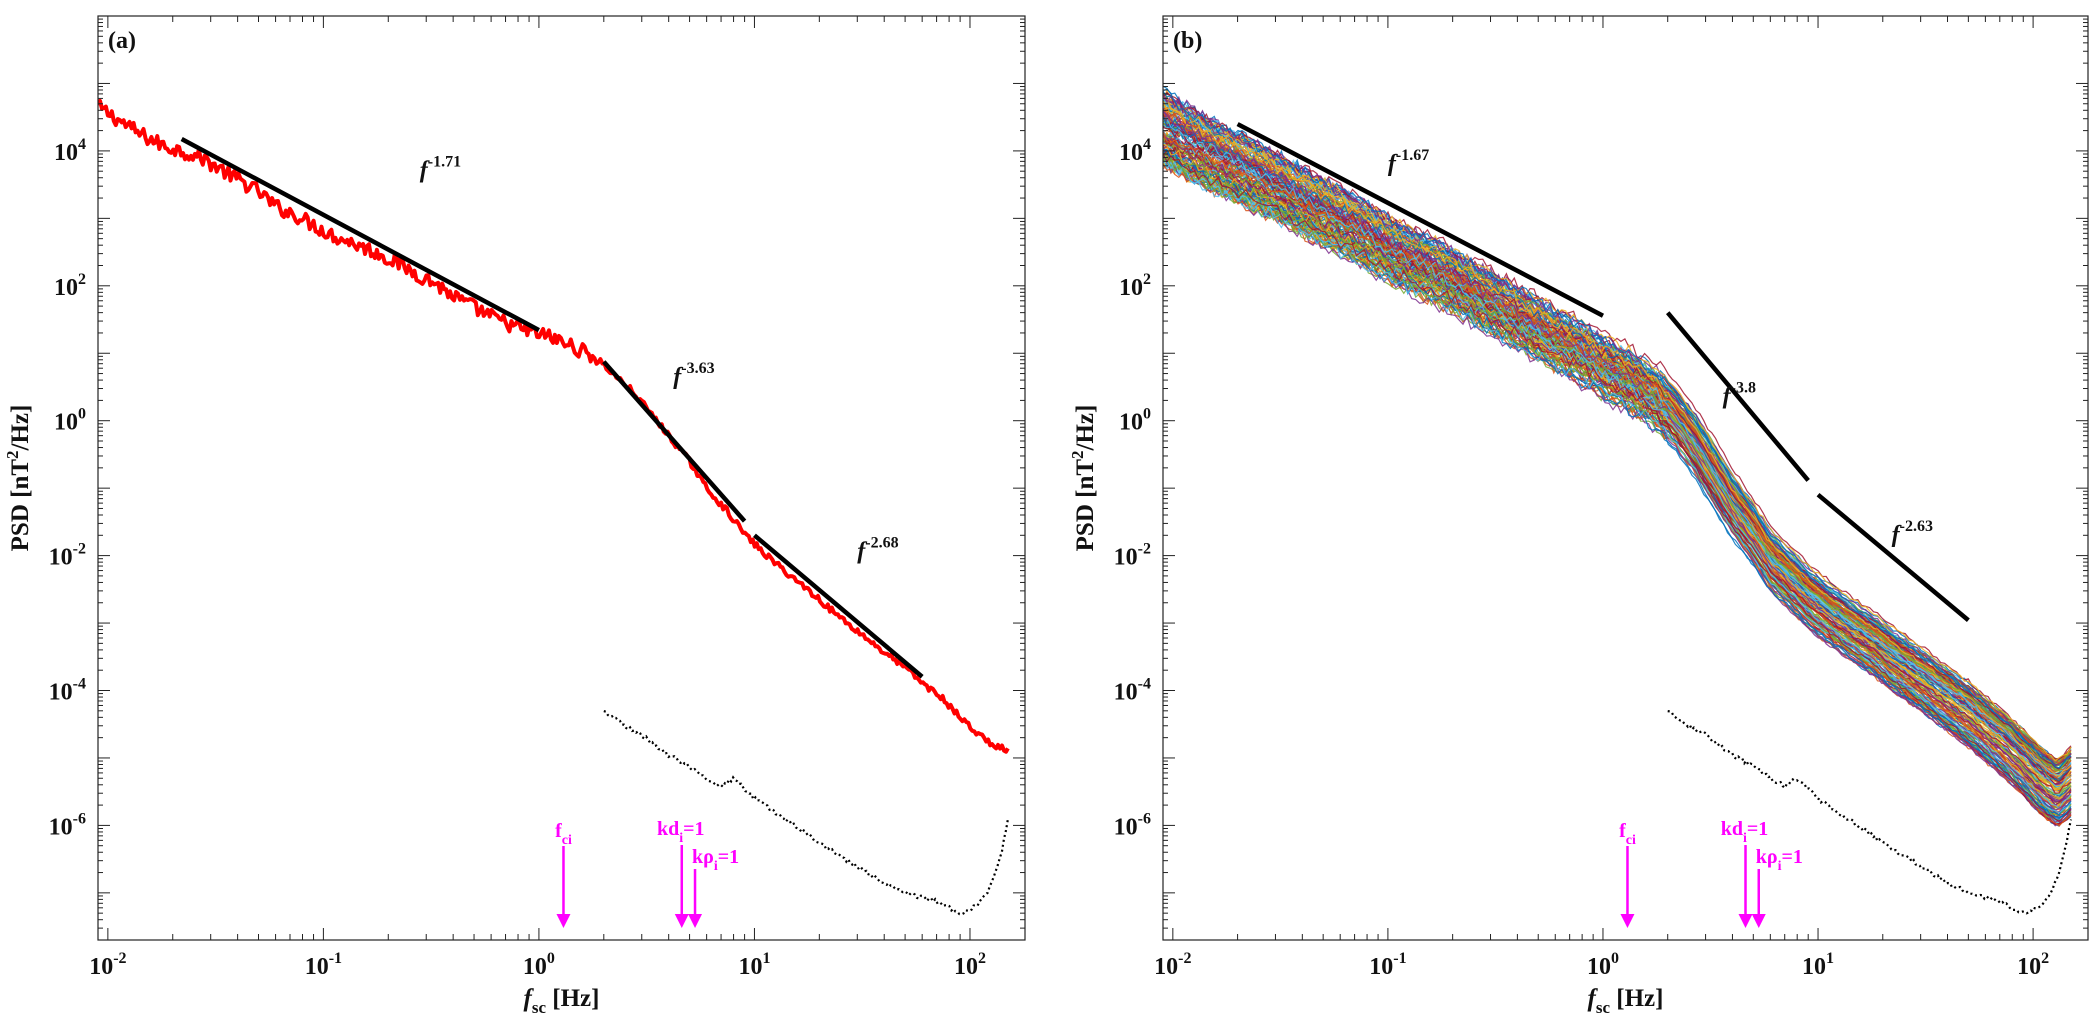  What do you see at coordinates (539, 965) in the screenshot?
I see `x-tick-label: 10⁰` at bounding box center [539, 965].